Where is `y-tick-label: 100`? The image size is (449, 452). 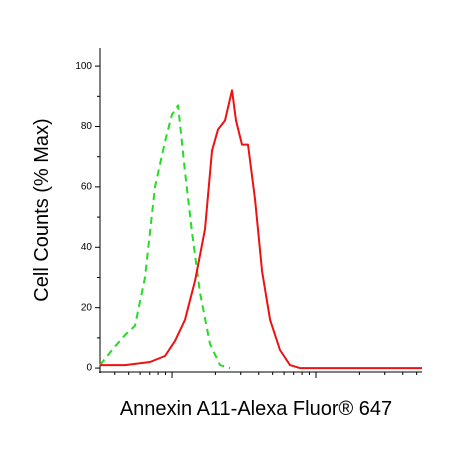
y-tick-label: 100 is located at coordinates (83, 66).